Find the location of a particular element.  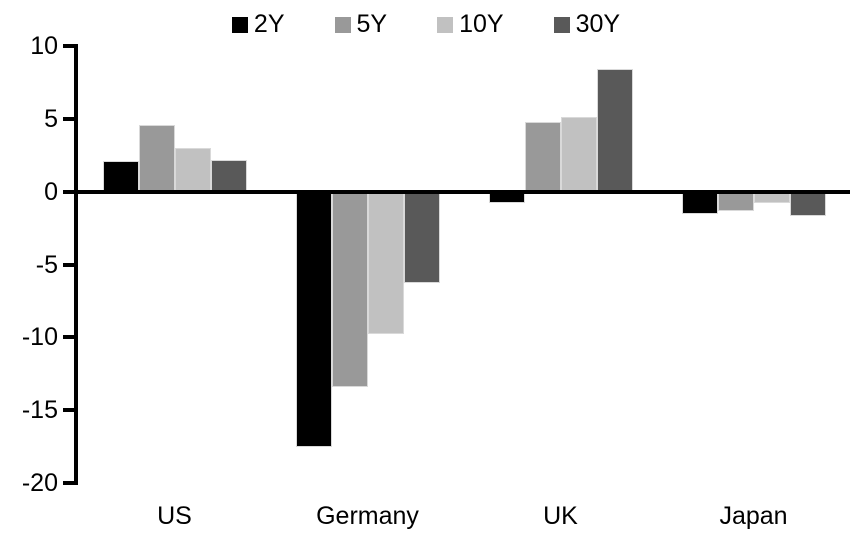

legend-swatch-5y-icon is located at coordinates (342, 24).